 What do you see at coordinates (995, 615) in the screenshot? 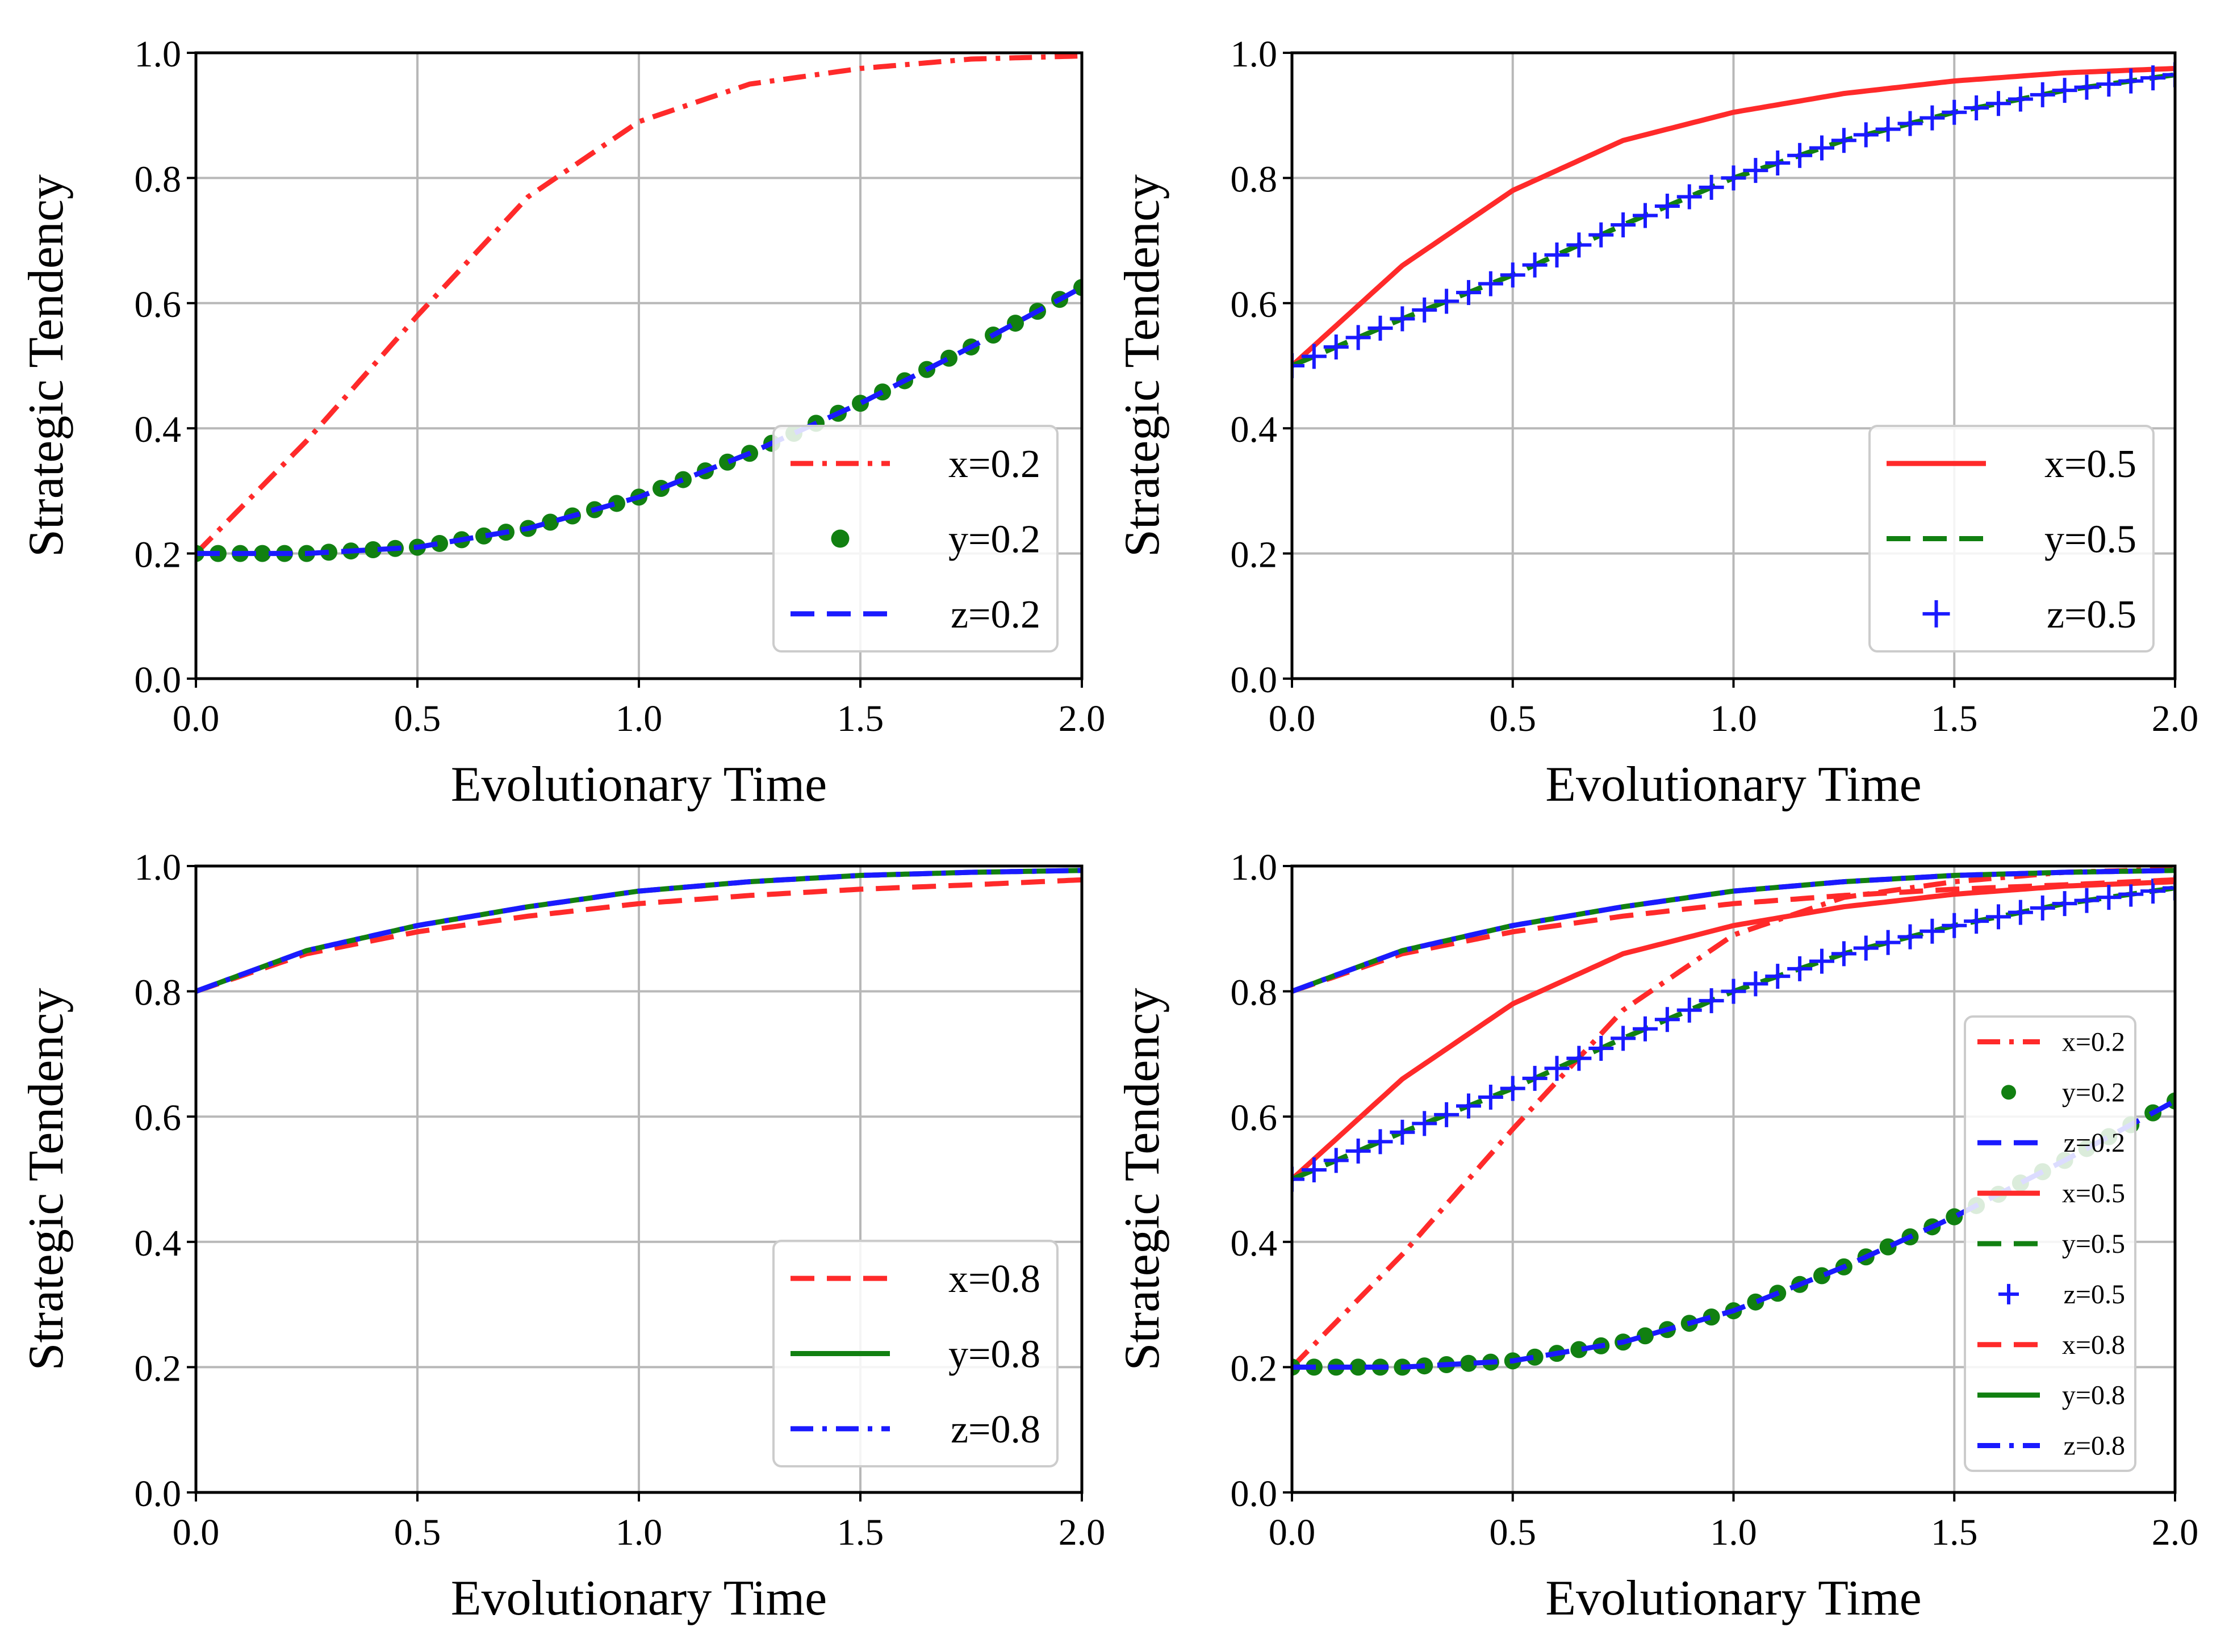
I see `legend-label: z=0.2` at bounding box center [995, 615].